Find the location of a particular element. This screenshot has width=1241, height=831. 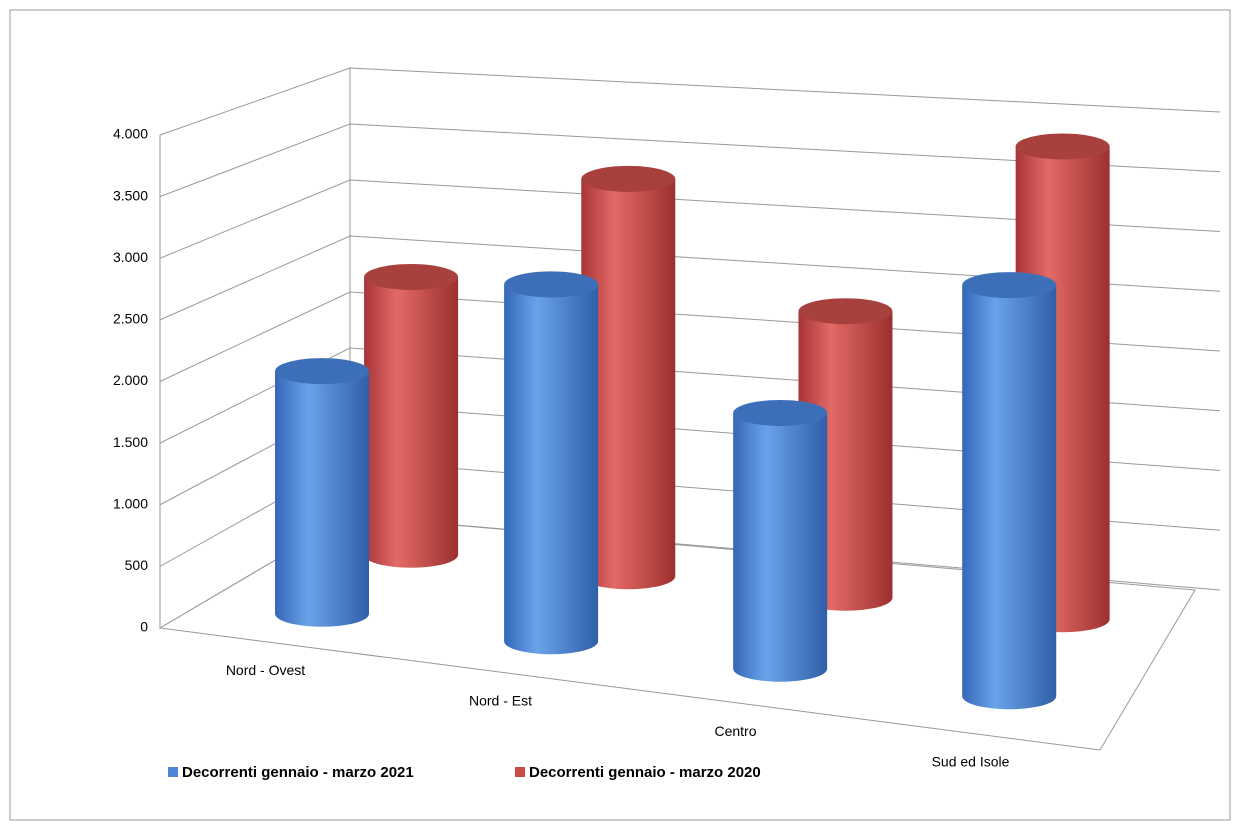

grid-line is located at coordinates (690, 101).